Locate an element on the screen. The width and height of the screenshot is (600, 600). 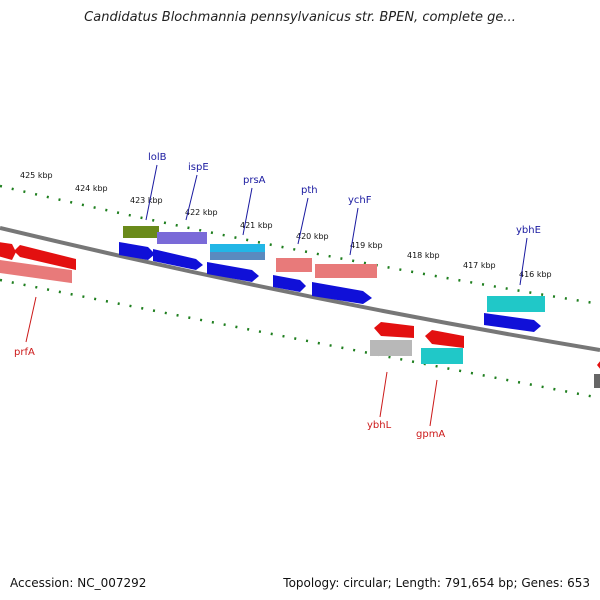
gene-label-forward: prsA is located at coordinates (254, 180).